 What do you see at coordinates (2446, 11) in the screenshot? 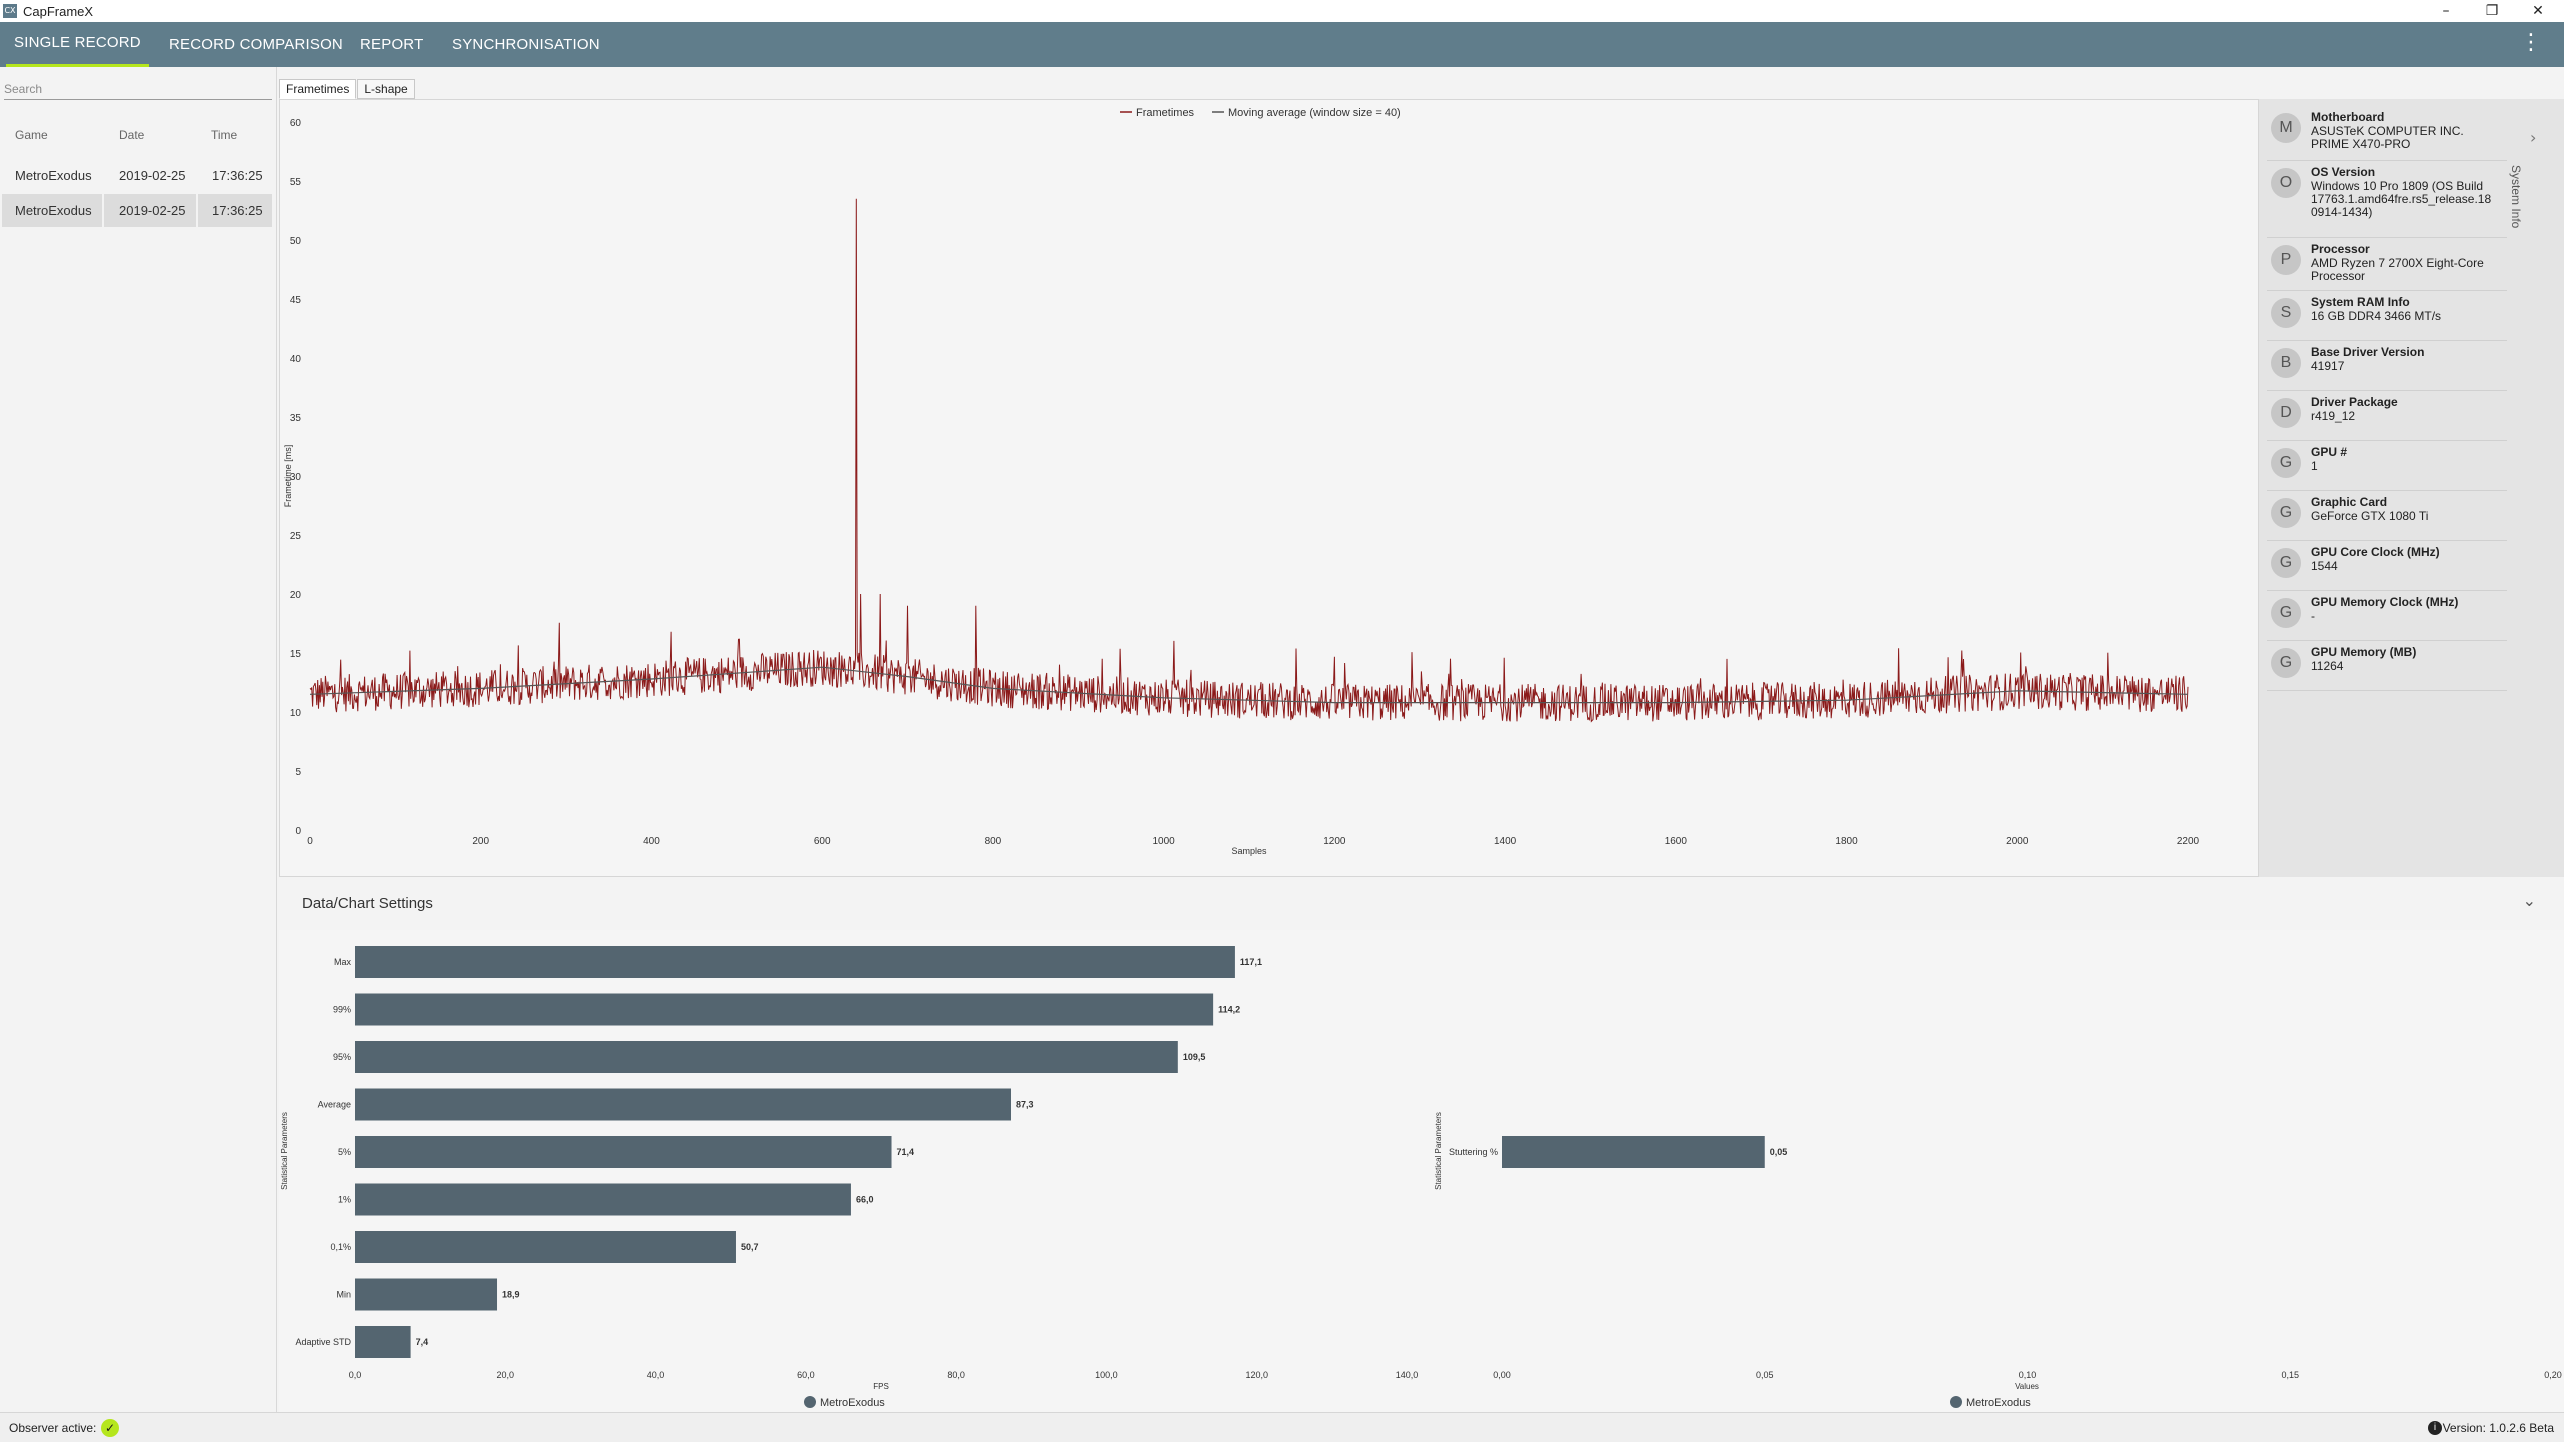
I see `minimize-button: –` at bounding box center [2446, 11].